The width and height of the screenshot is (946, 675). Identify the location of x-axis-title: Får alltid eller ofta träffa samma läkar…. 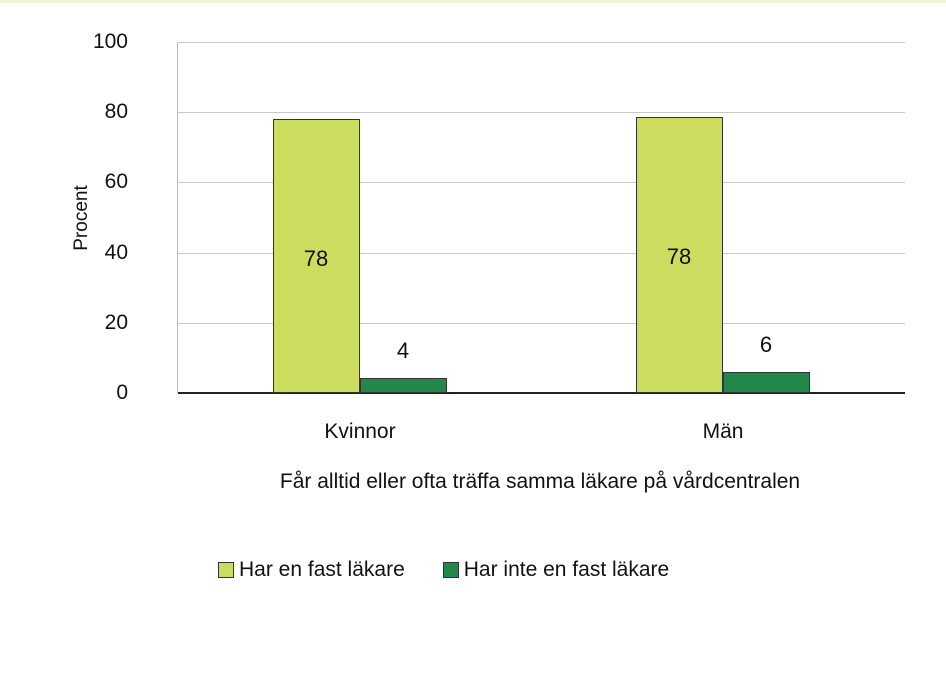
(540, 481).